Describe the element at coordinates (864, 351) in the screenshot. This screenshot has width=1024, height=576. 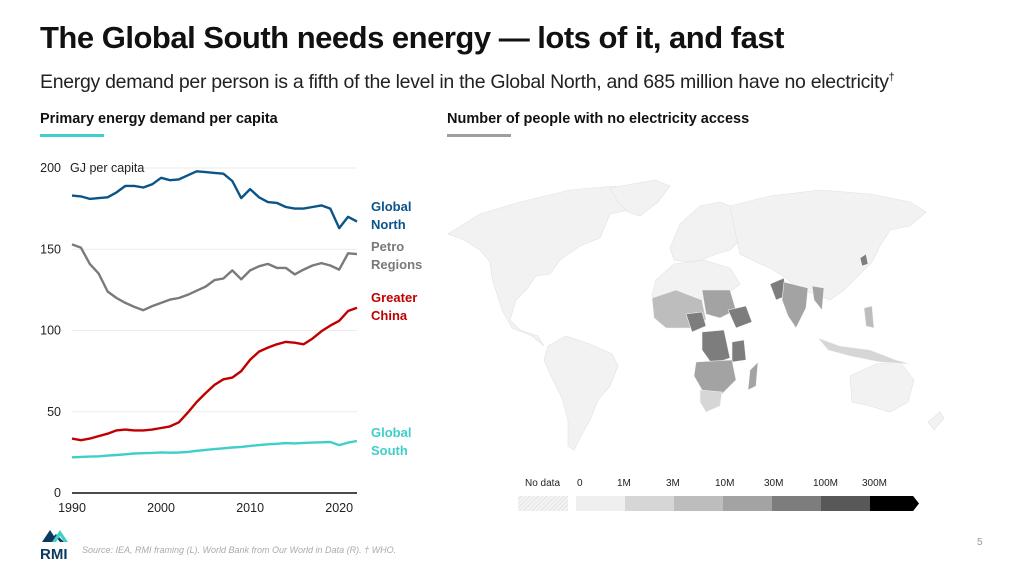
I see `map-indonesia` at that location.